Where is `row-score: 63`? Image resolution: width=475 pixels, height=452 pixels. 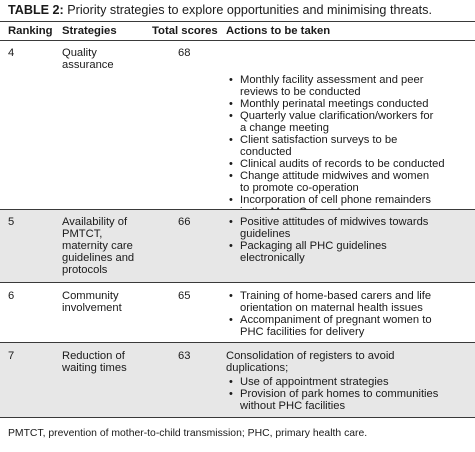 row-score: 63 is located at coordinates (184, 356).